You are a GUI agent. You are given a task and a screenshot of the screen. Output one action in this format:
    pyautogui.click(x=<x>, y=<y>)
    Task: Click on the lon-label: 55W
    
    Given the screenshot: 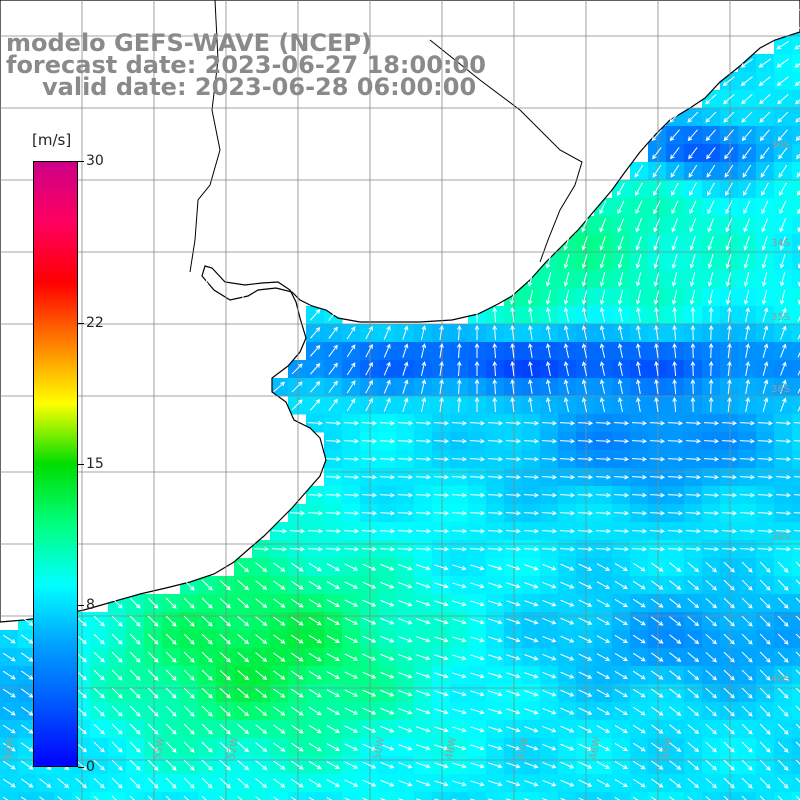 What is the action you would take?
    pyautogui.click(x=159, y=748)
    